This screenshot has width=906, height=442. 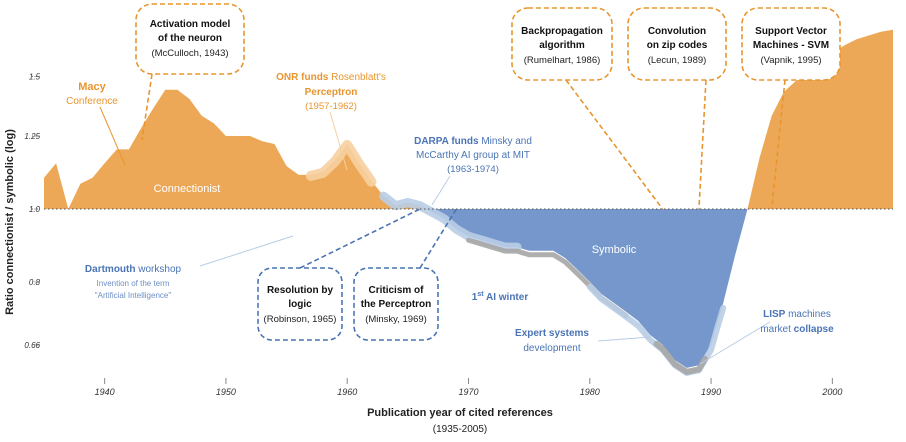 I want to click on svg-text: Machines - SVM, so click(x=791, y=45).